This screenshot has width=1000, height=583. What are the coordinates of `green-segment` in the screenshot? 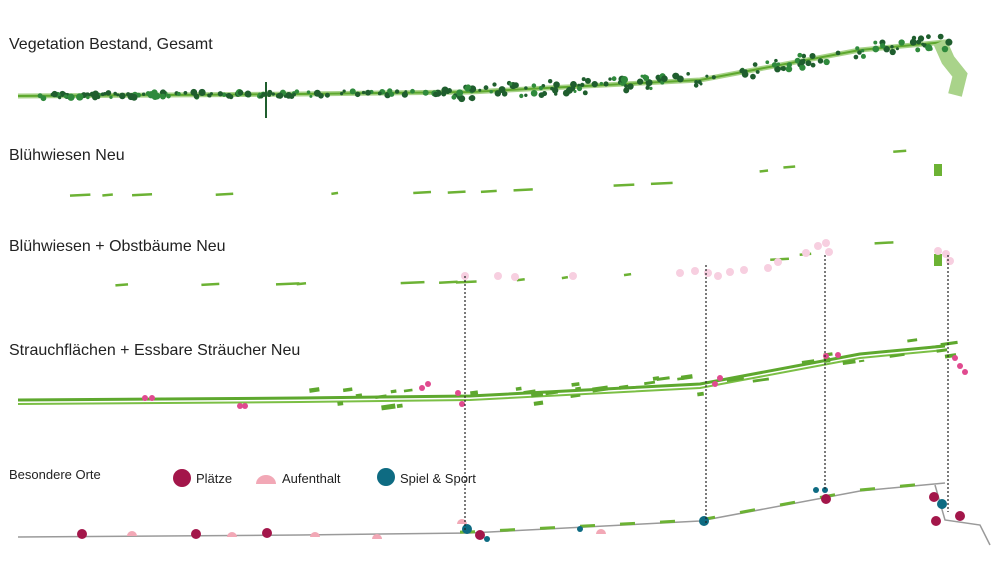 It's located at (507, 530).